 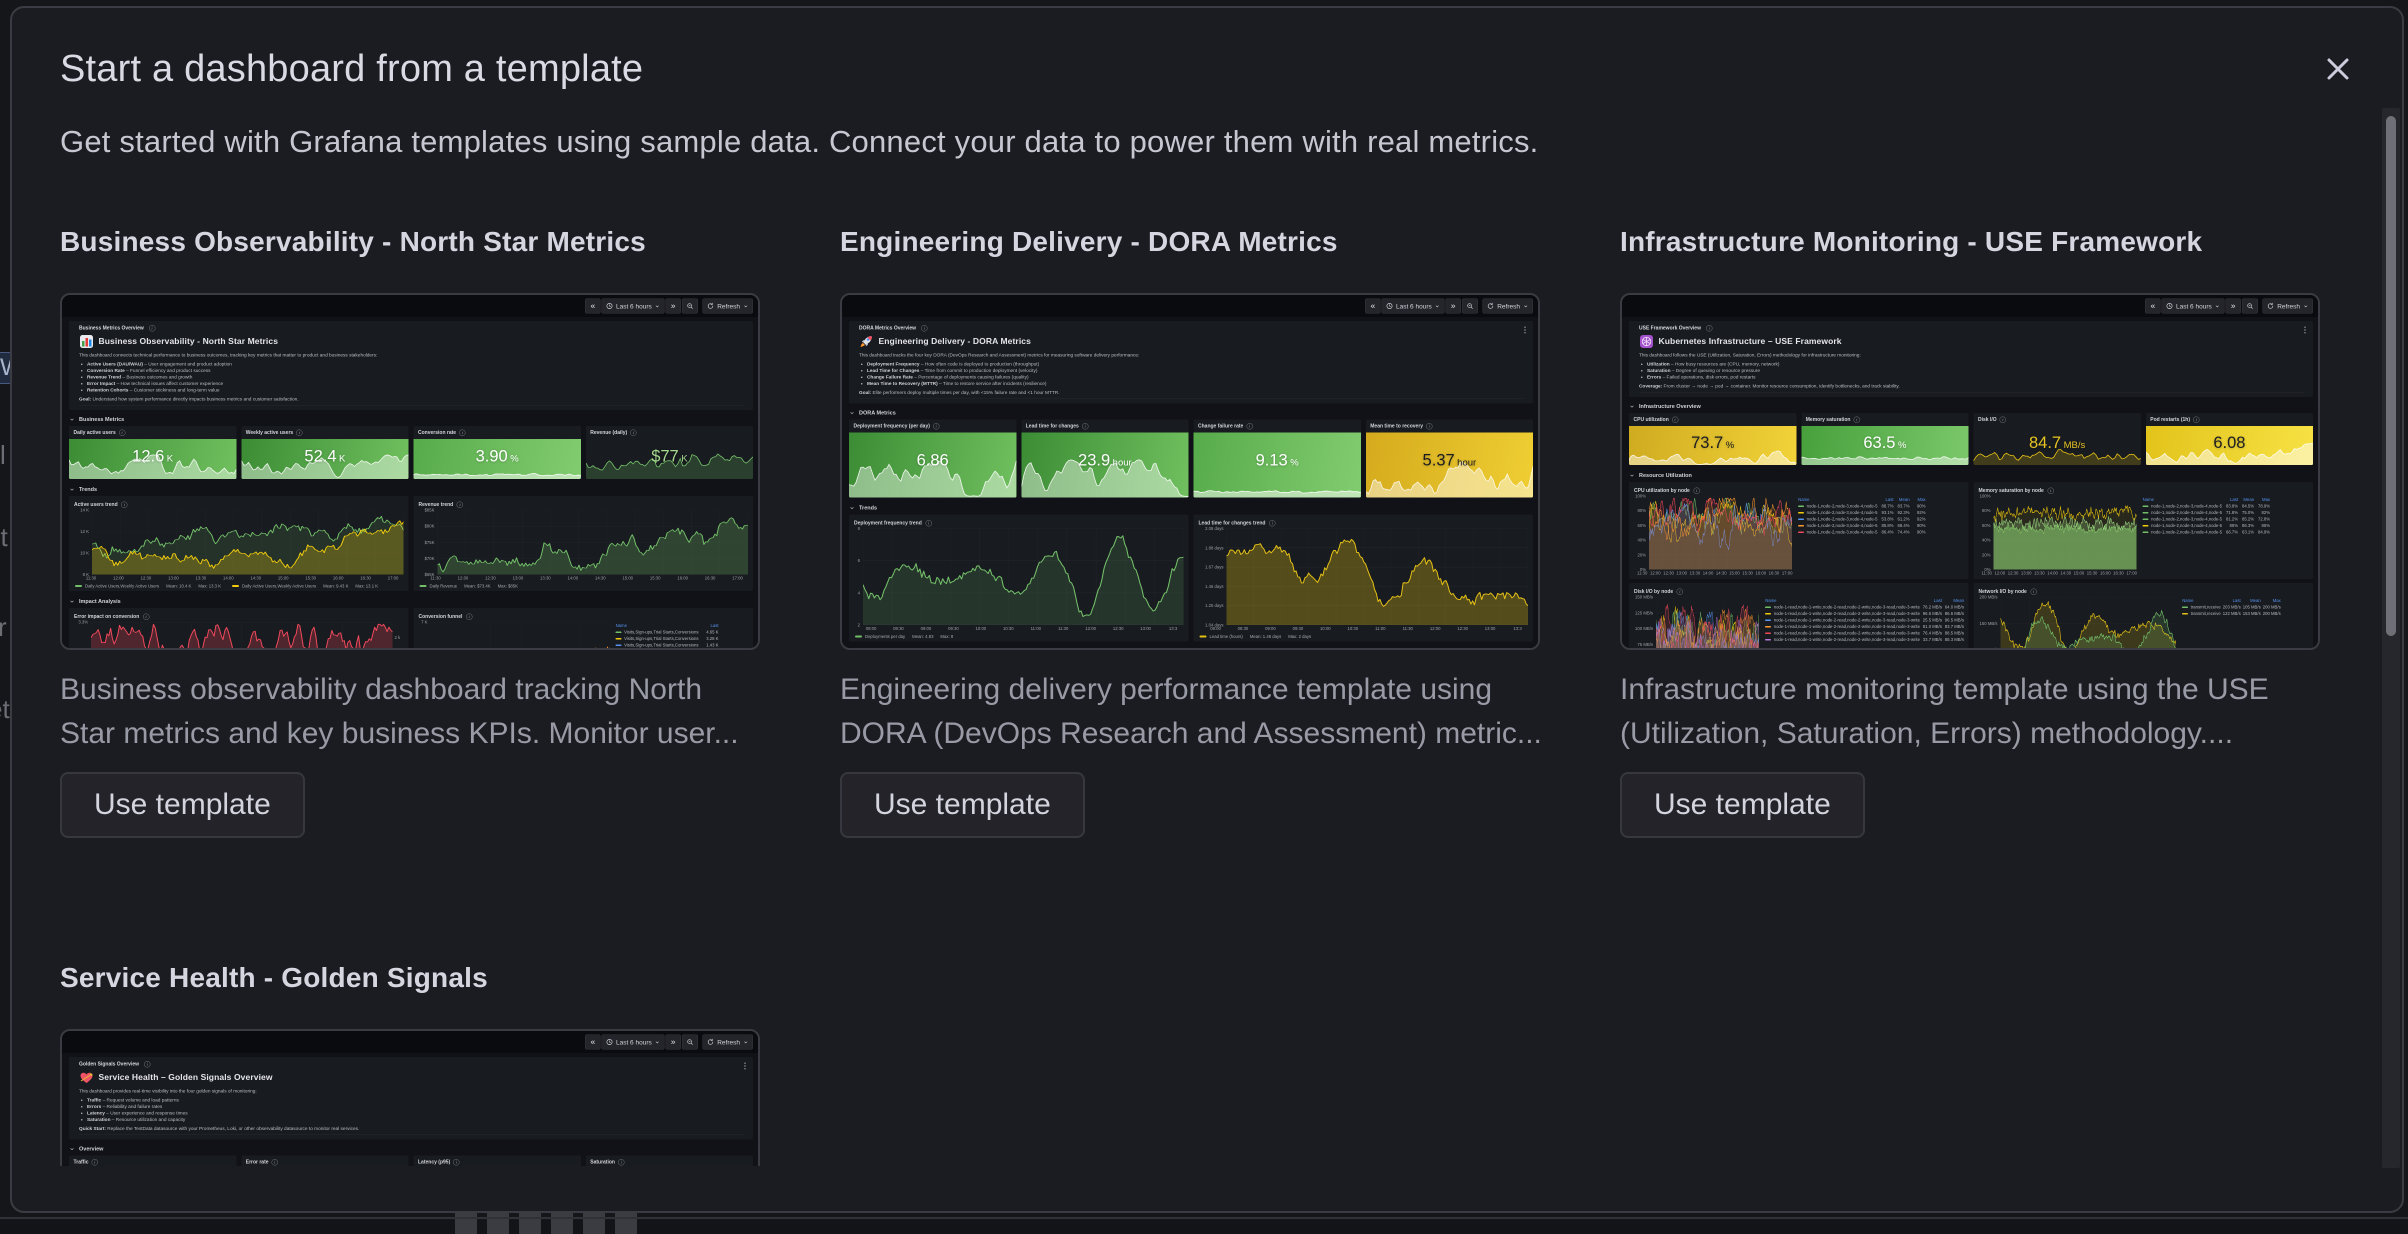 What do you see at coordinates (411, 1149) in the screenshot?
I see `row-section-header: Overview` at bounding box center [411, 1149].